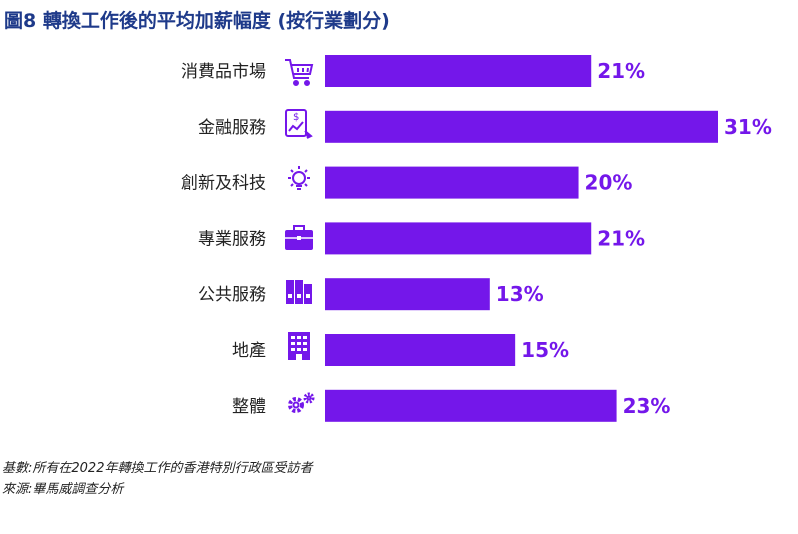 The height and width of the screenshot is (534, 798). I want to click on value-label: 13%, so click(520, 294).